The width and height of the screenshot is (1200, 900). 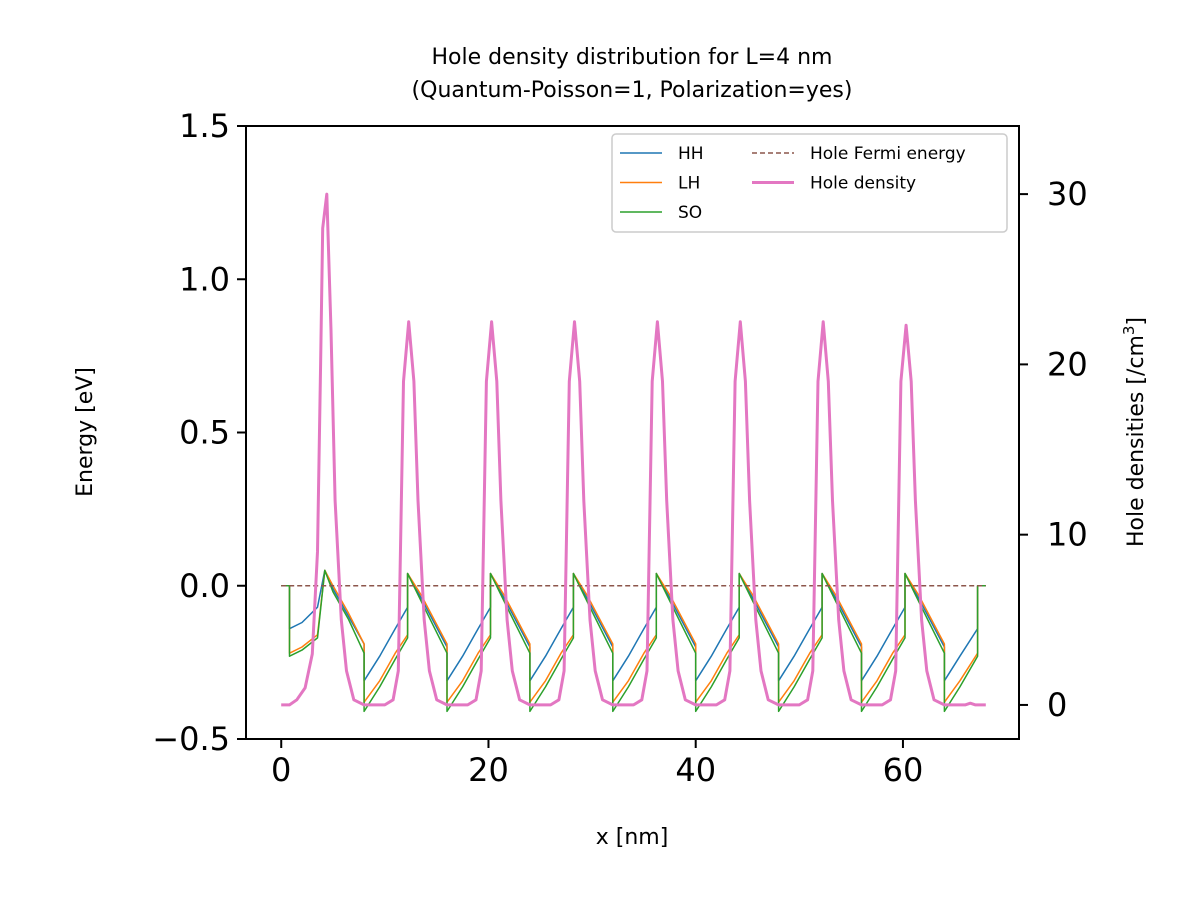 What do you see at coordinates (689, 184) in the screenshot?
I see `legend-label: LH` at bounding box center [689, 184].